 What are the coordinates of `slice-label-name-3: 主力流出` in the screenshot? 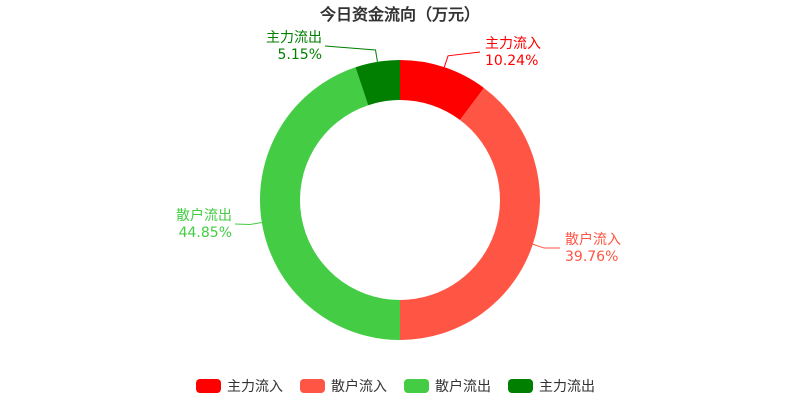 It's located at (294, 38).